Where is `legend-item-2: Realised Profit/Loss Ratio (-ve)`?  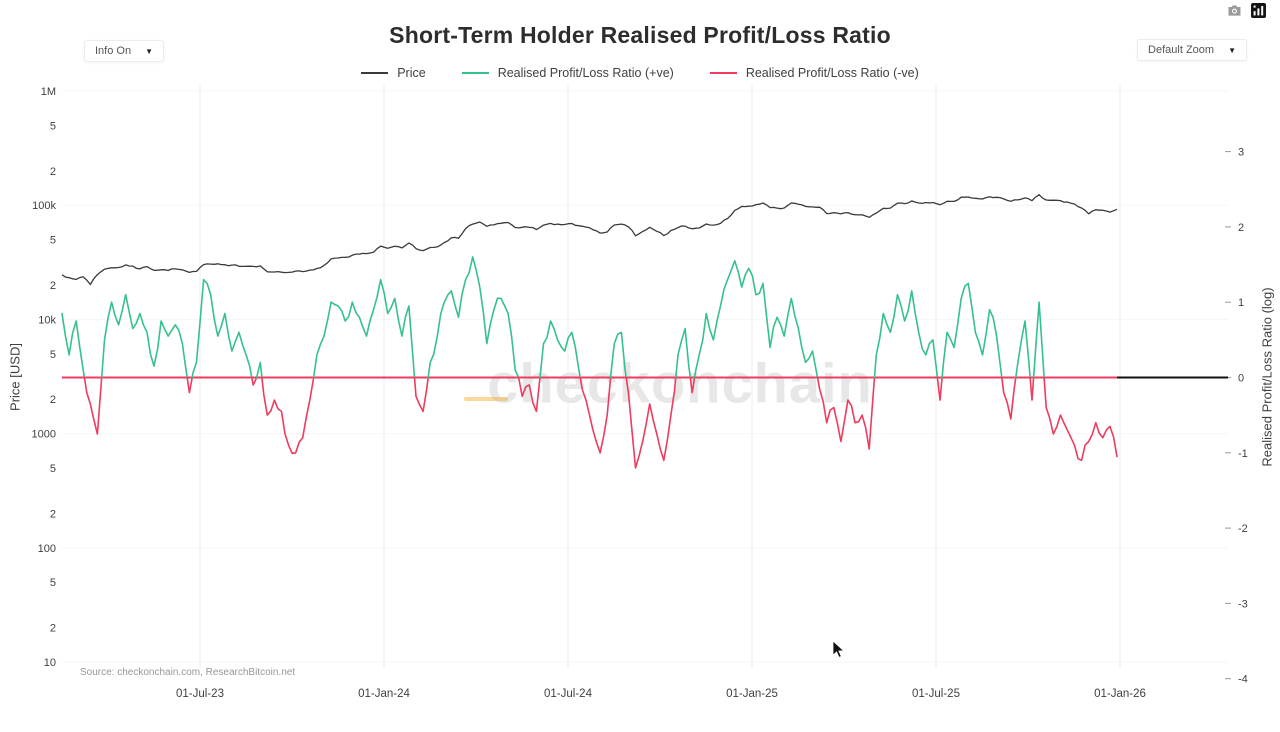
legend-item-2: Realised Profit/Loss Ratio (-ve) is located at coordinates (814, 73).